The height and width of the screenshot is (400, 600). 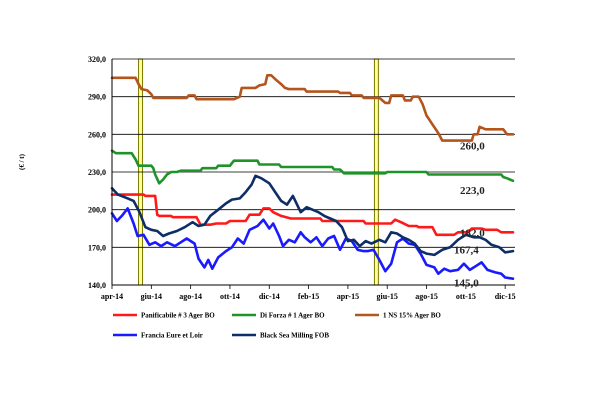 What do you see at coordinates (97, 59) in the screenshot?
I see `y-tick-label: 320,0` at bounding box center [97, 59].